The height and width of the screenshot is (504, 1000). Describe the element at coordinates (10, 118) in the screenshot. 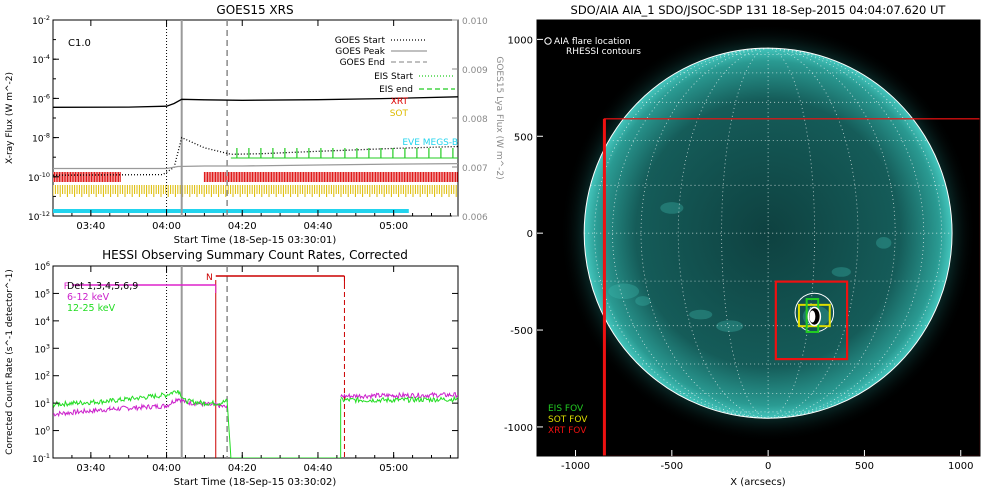

I see `goes-y-axis-label: X-ray Flux (W m^-2)` at that location.